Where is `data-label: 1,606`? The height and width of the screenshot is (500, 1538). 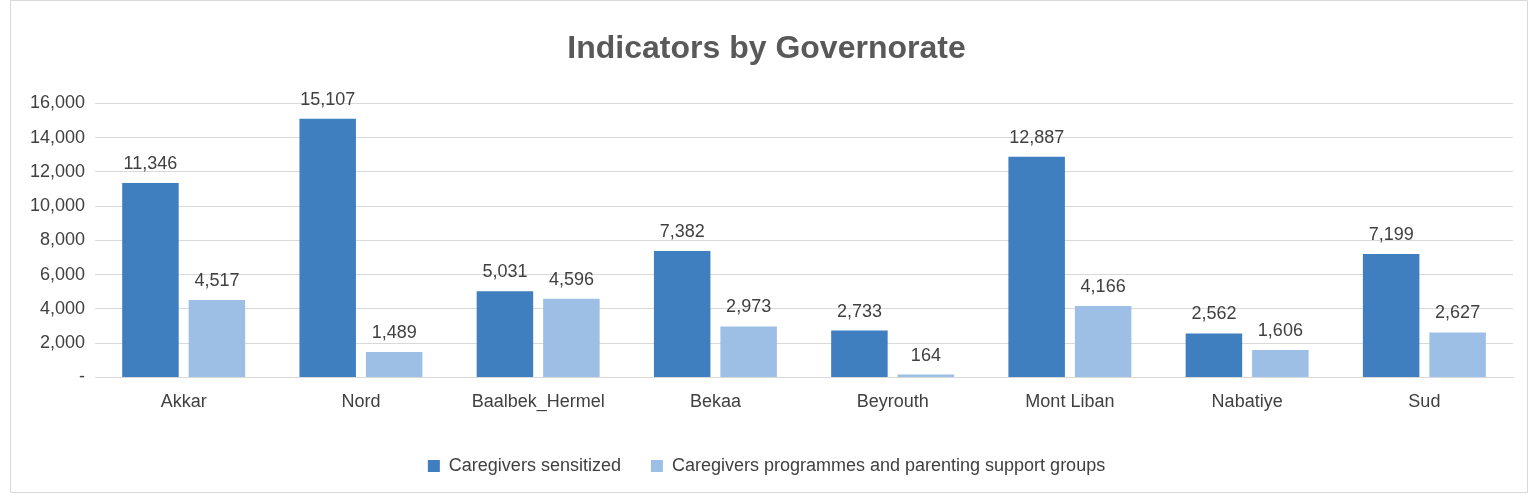 data-label: 1,606 is located at coordinates (1280, 329).